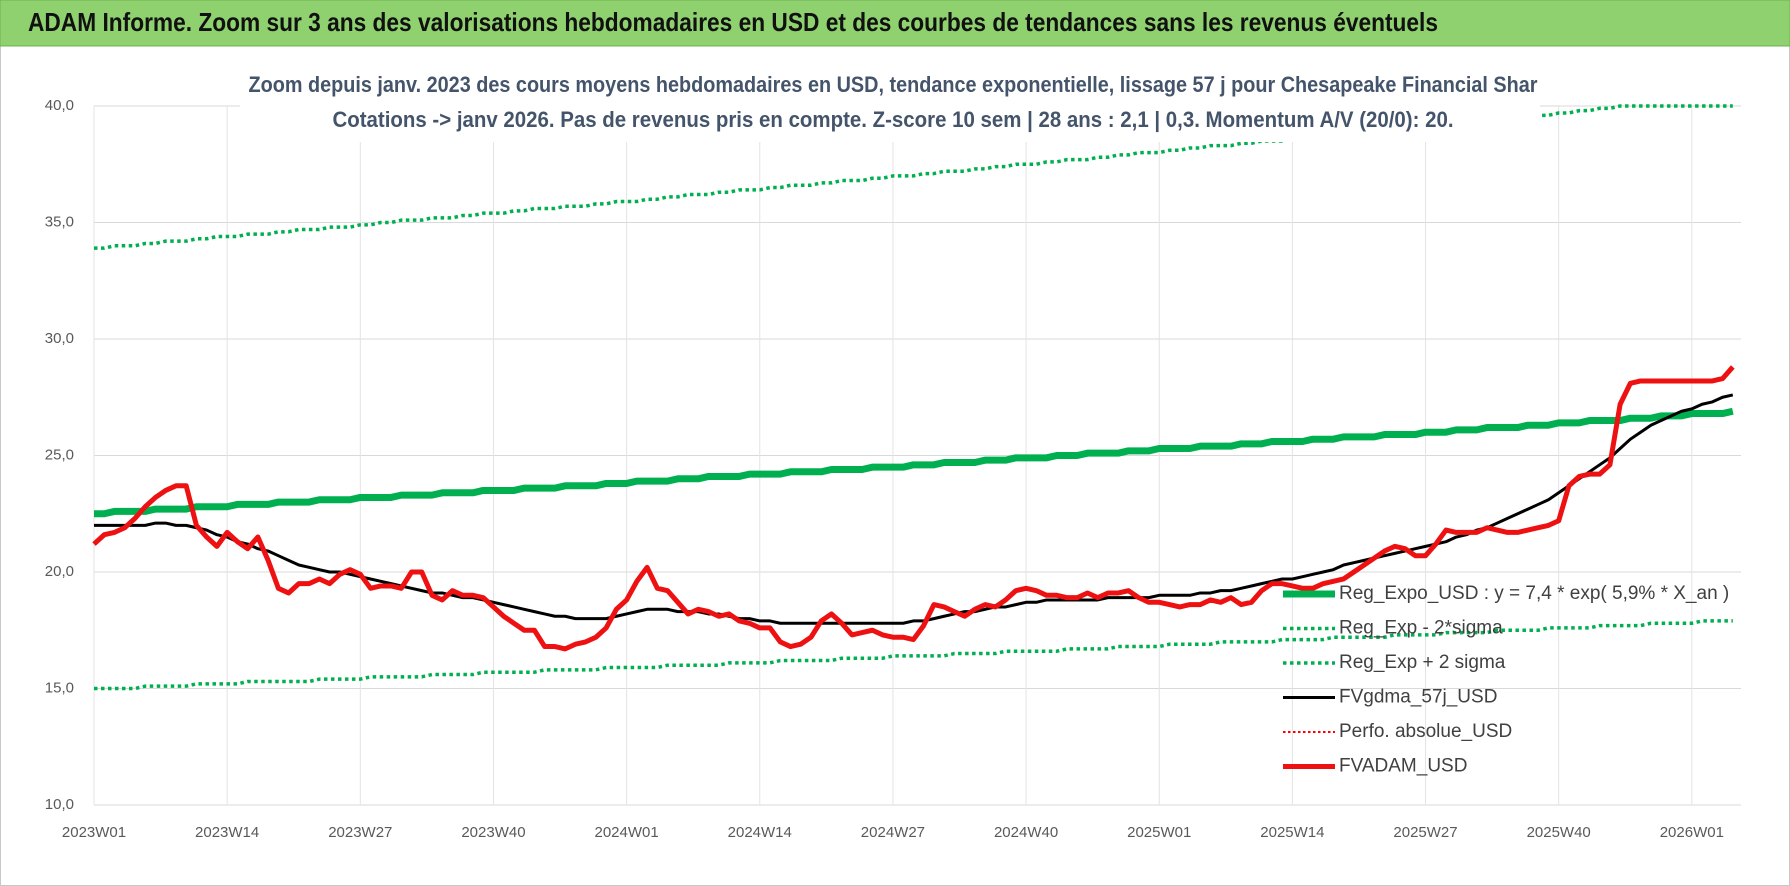 The height and width of the screenshot is (886, 1790). I want to click on legend-label: FVgdma_57j_USD, so click(1418, 697).